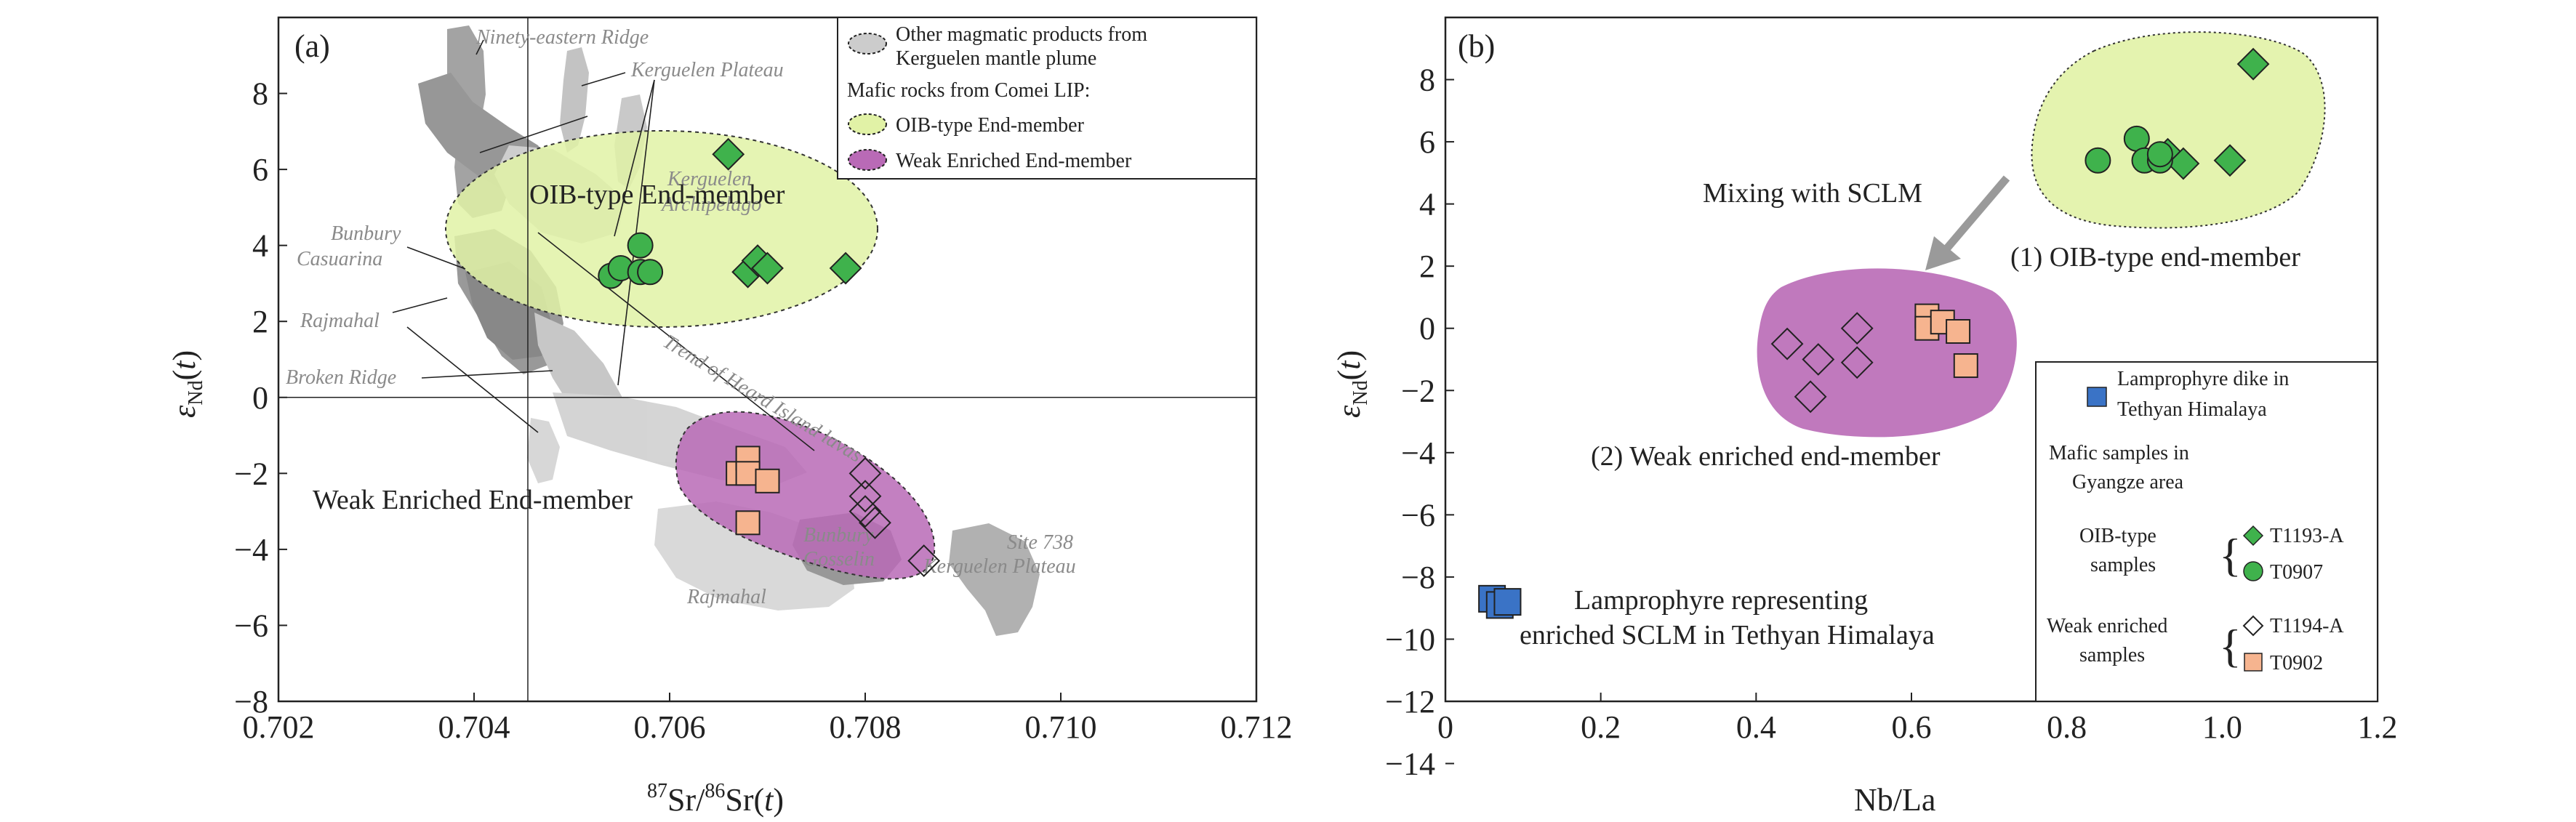  Describe the element at coordinates (2296, 573) in the screenshot. I see `legend-t0907: T0907` at that location.